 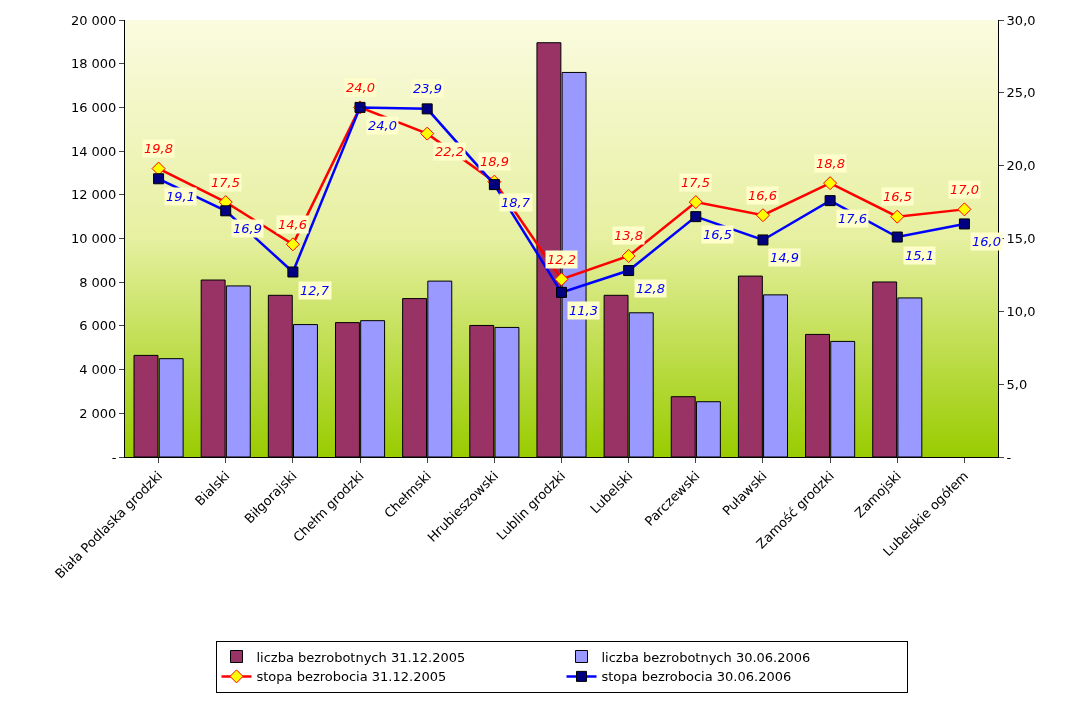 What do you see at coordinates (986, 241) in the screenshot?
I see `data-label: 16,0` at bounding box center [986, 241].